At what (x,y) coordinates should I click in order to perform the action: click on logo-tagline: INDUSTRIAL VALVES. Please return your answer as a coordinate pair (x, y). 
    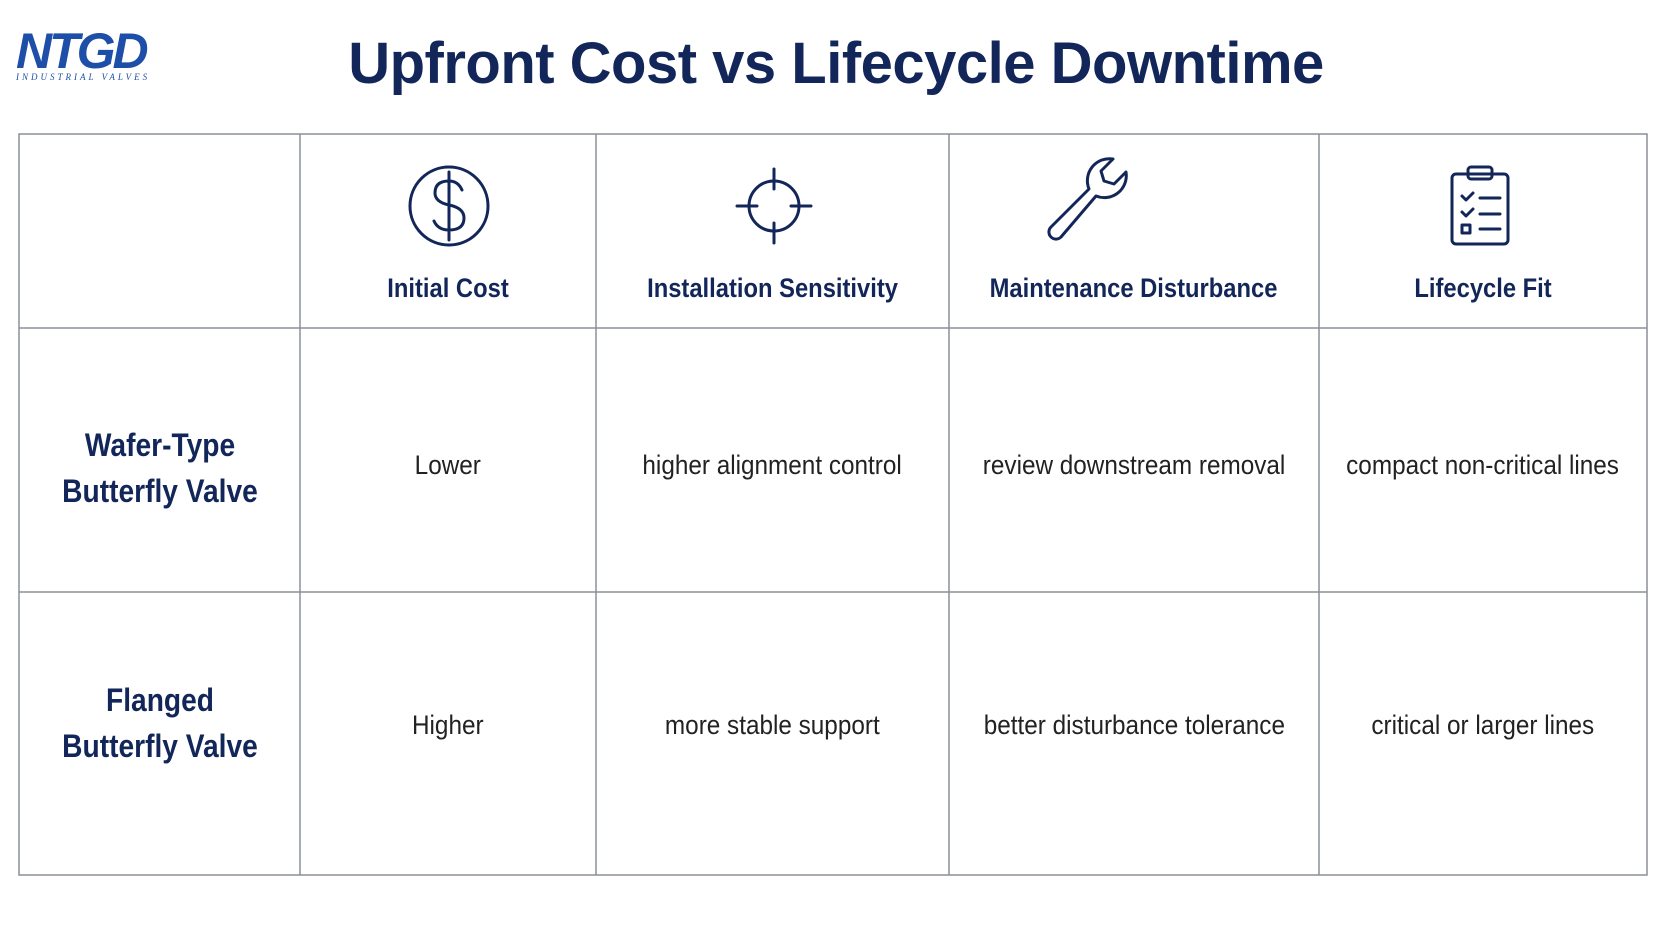
    Looking at the image, I should click on (83, 77).